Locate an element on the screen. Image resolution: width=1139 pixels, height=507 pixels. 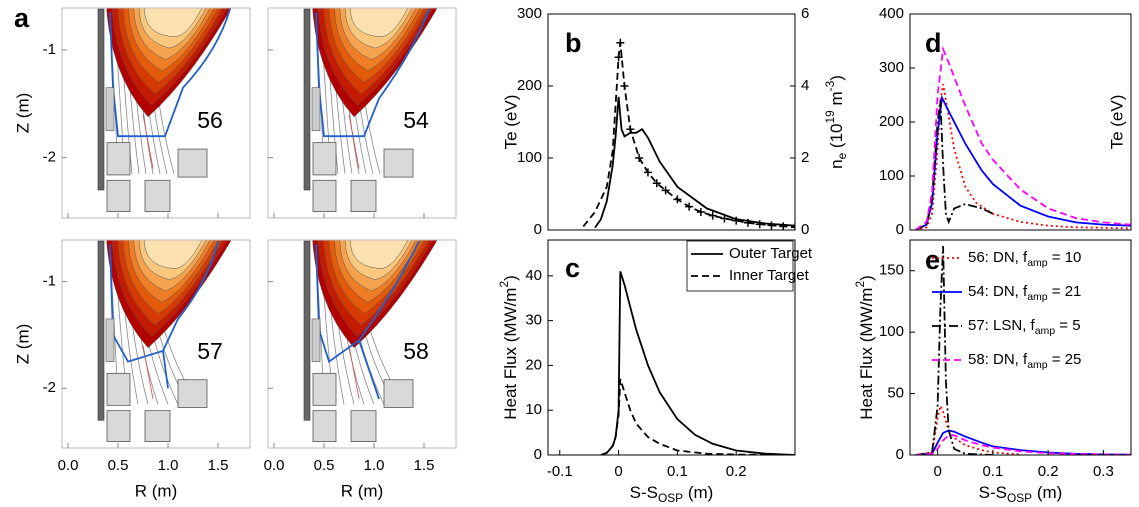
y-tick-label: 30 is located at coordinates (533, 320).